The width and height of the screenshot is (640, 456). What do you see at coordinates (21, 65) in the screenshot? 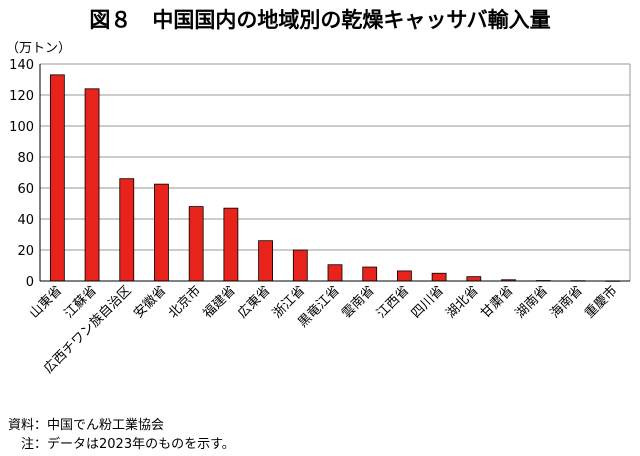
I see `y-tick-label: 140` at bounding box center [21, 65].